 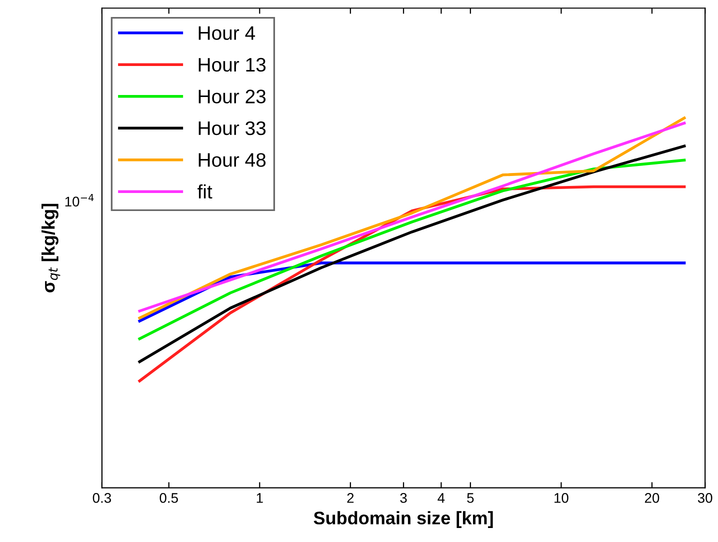 What do you see at coordinates (232, 128) in the screenshot?
I see `legend-label: Hour 33` at bounding box center [232, 128].